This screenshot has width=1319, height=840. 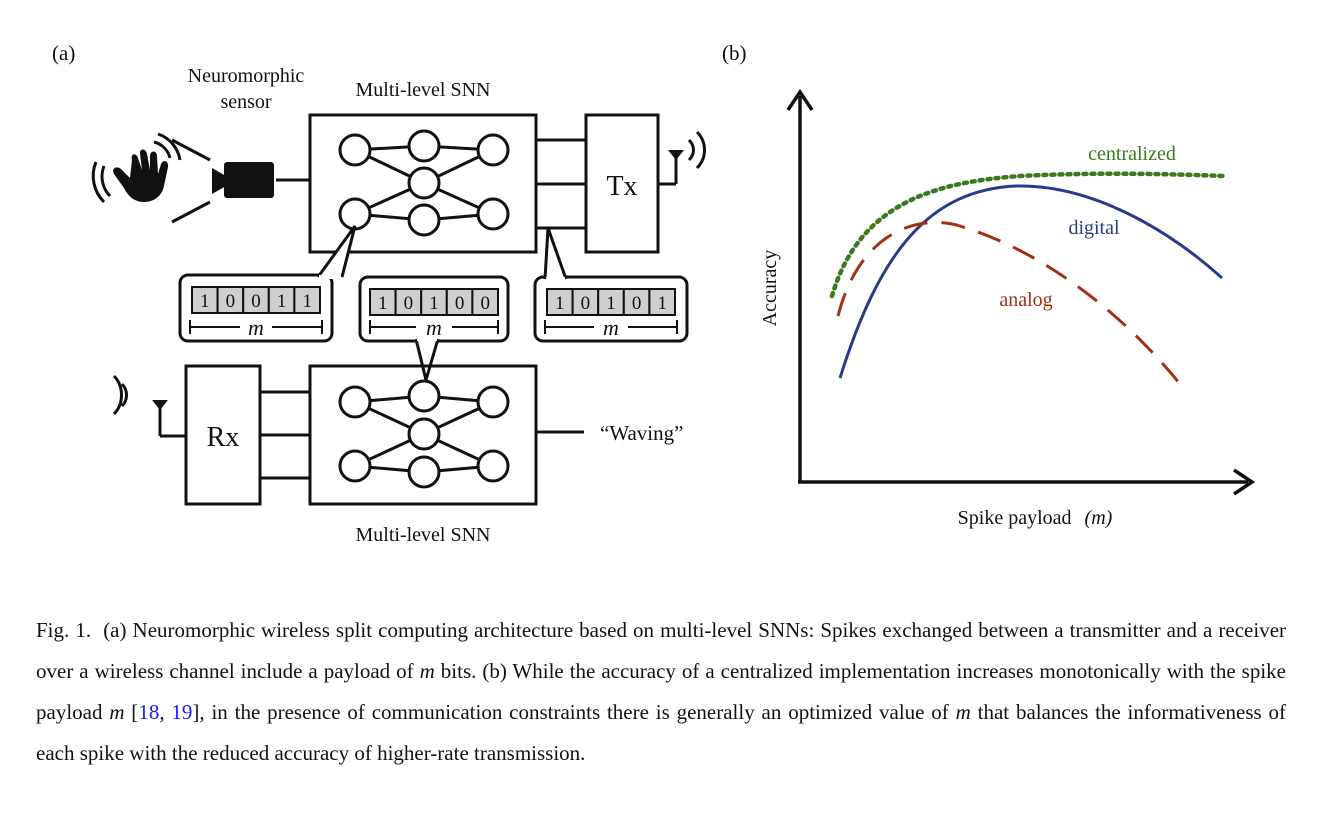 What do you see at coordinates (182, 712) in the screenshot?
I see `citation-link-19: 19` at bounding box center [182, 712].